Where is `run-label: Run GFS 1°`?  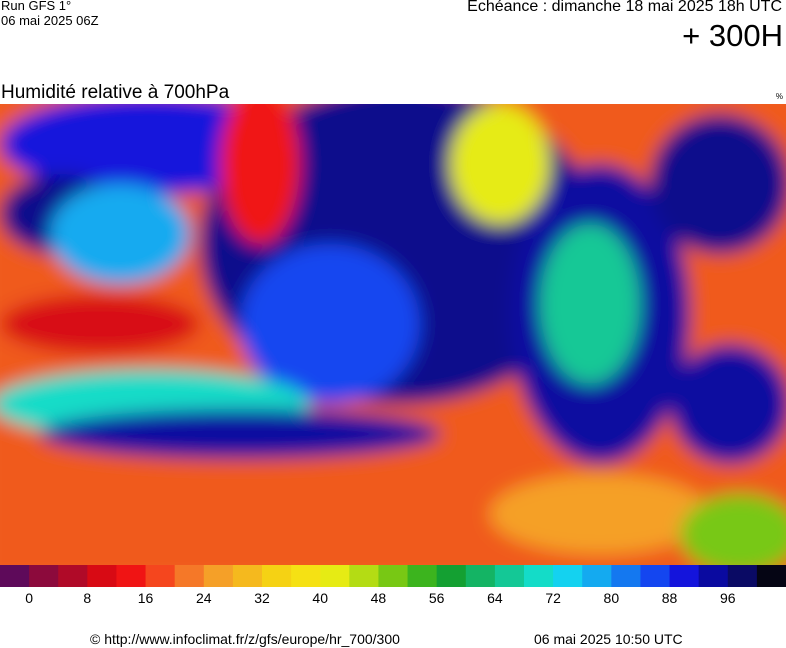
run-label: Run GFS 1° is located at coordinates (36, 6).